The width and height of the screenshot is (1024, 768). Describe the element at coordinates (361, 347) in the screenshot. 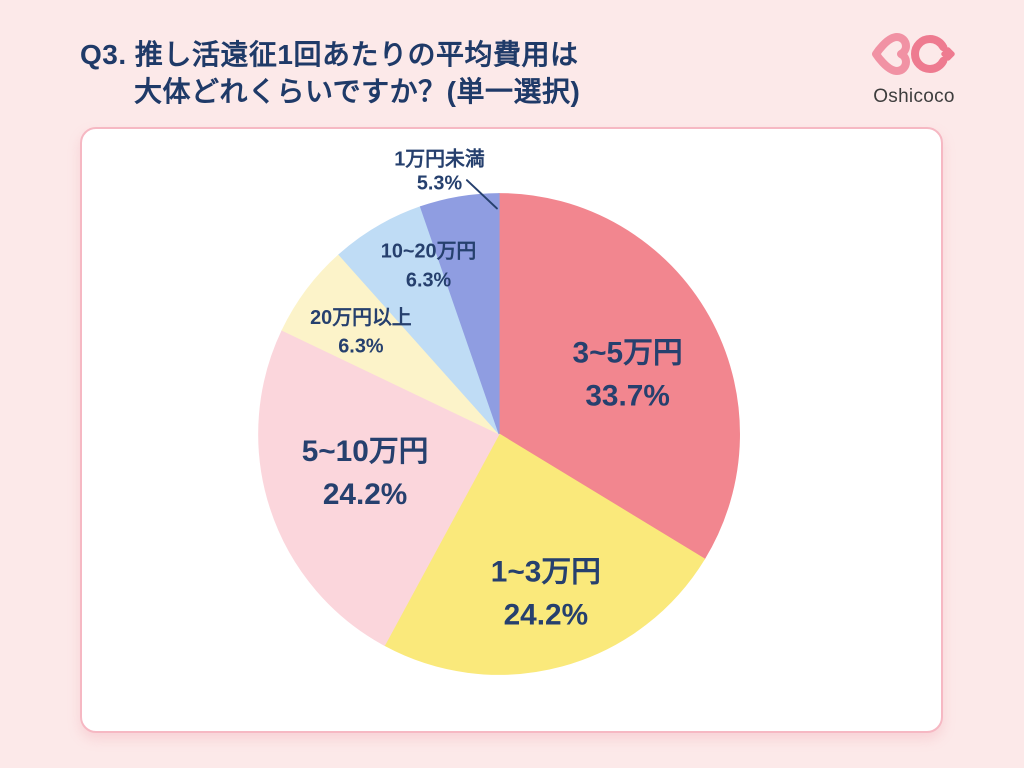

I see `pie-label-3-value: 6.3%` at that location.